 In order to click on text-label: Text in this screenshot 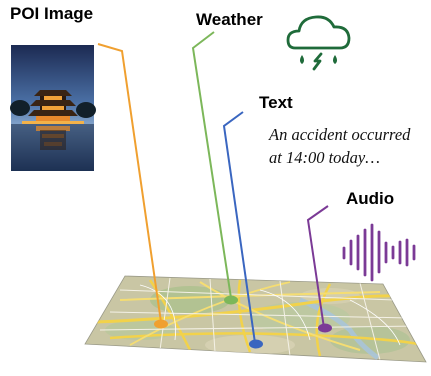, I will do `click(276, 102)`.